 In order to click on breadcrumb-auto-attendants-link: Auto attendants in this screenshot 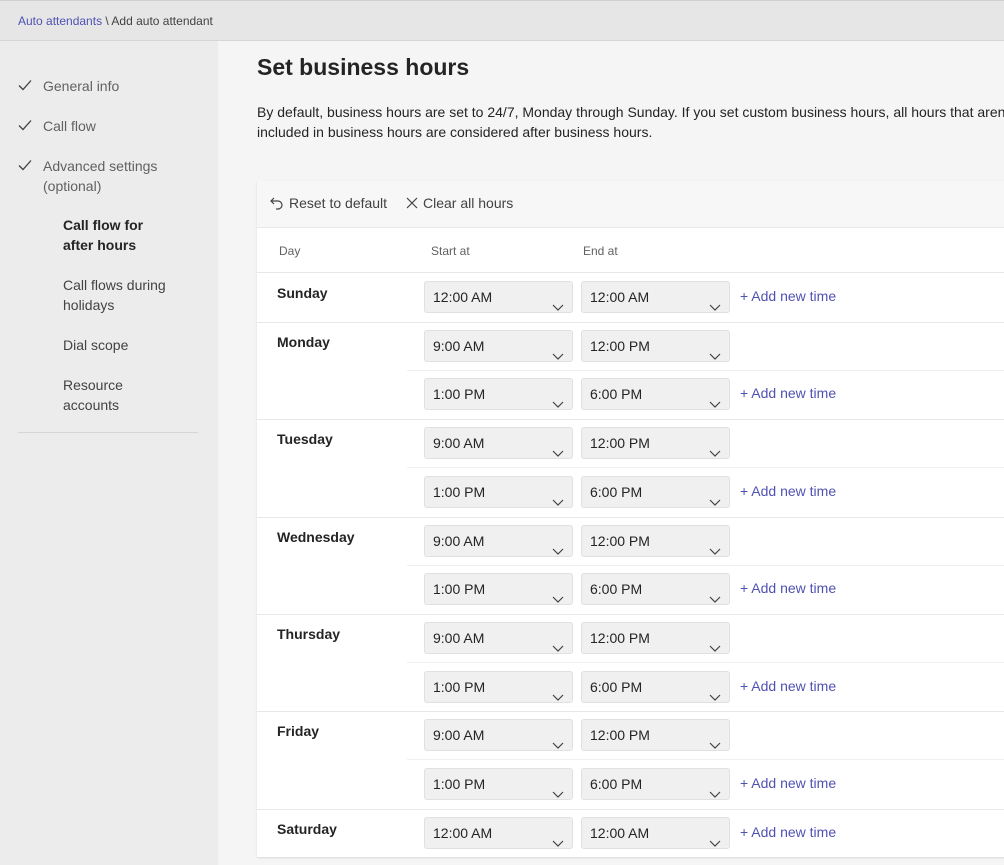, I will do `click(60, 21)`.